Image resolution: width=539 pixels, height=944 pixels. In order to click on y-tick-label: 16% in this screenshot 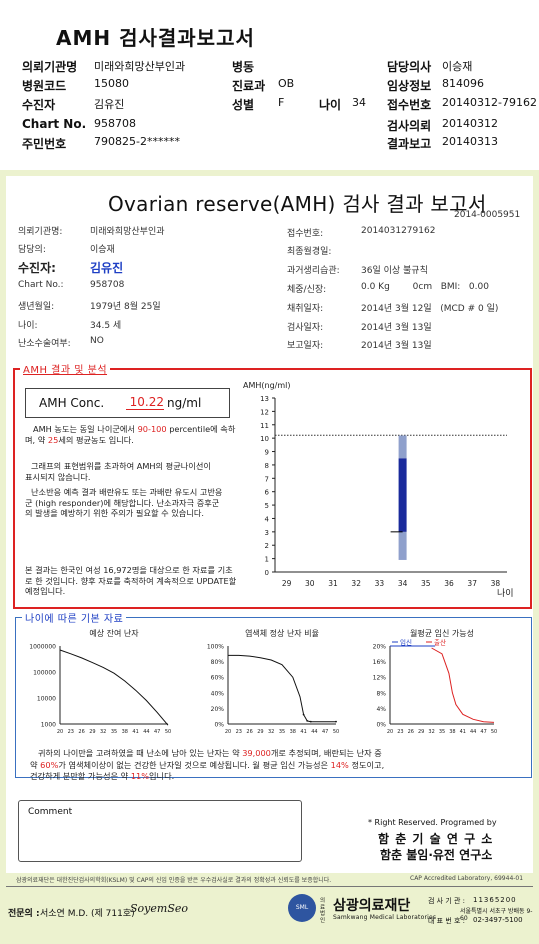, I will do `click(380, 662)`.